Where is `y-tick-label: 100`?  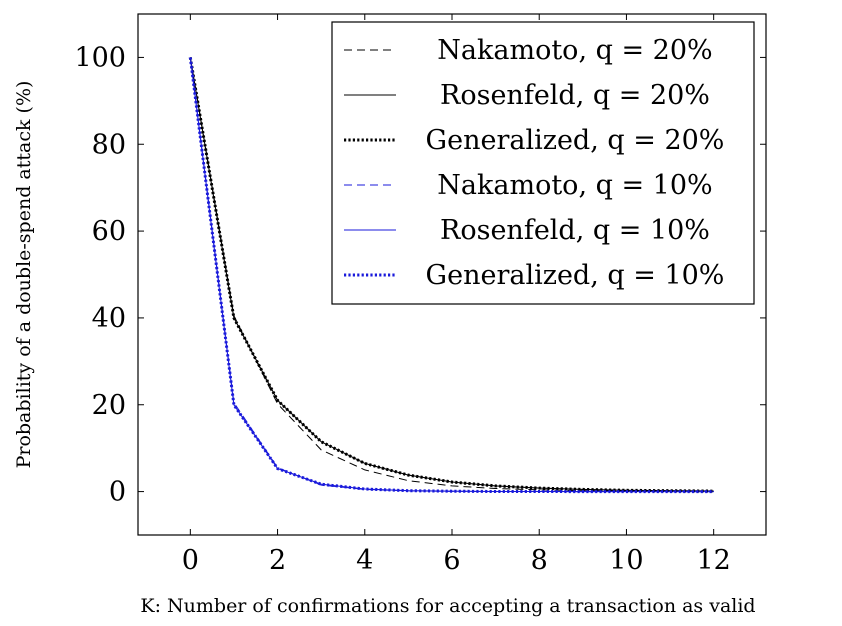
y-tick-label: 100 is located at coordinates (100, 57).